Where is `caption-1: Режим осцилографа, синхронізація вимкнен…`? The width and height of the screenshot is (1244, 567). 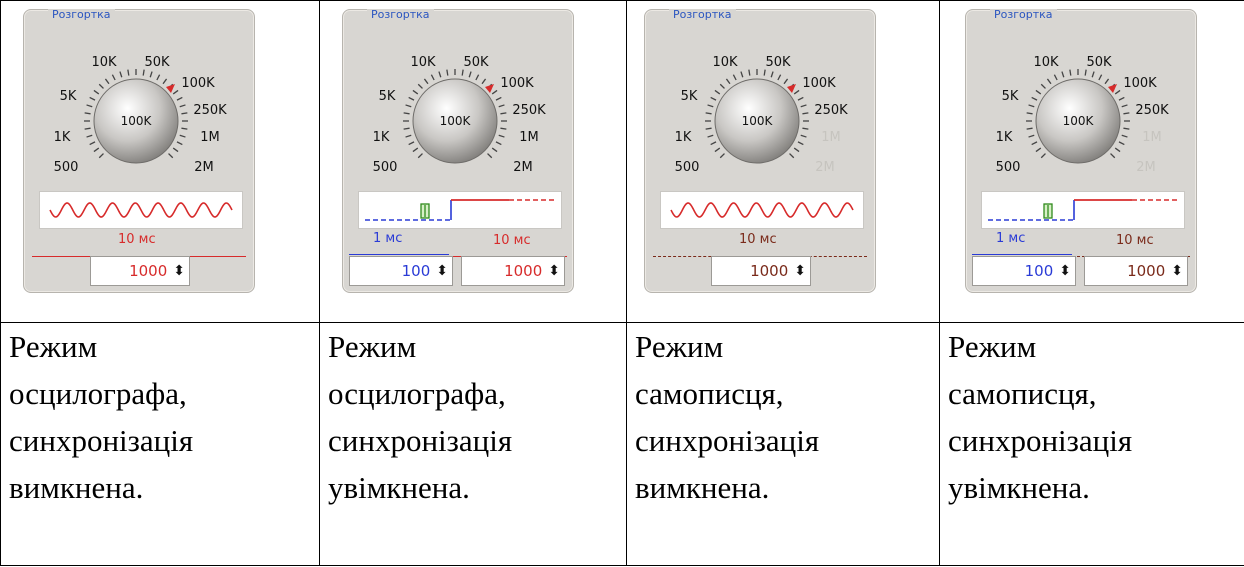 caption-1: Режим осцилографа, синхронізація вимкнен… is located at coordinates (160, 417).